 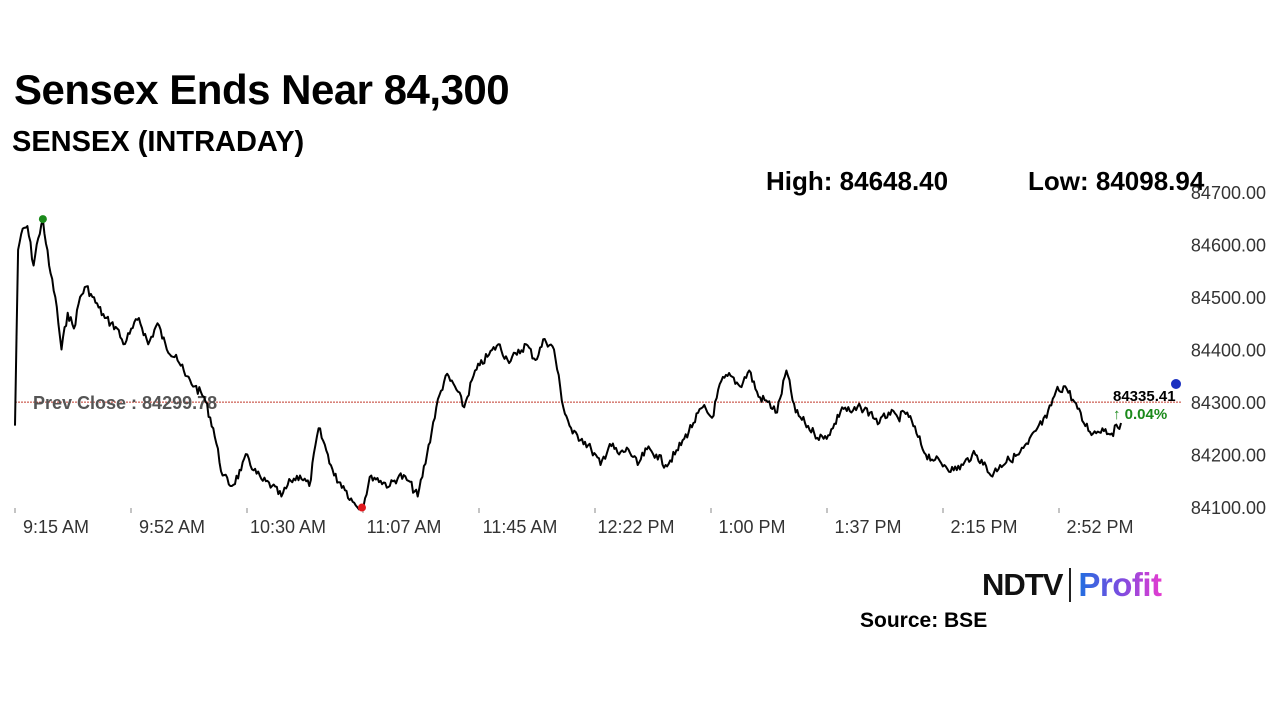 What do you see at coordinates (1116, 181) in the screenshot?
I see `day-low-stat: Low: 84098.94` at bounding box center [1116, 181].